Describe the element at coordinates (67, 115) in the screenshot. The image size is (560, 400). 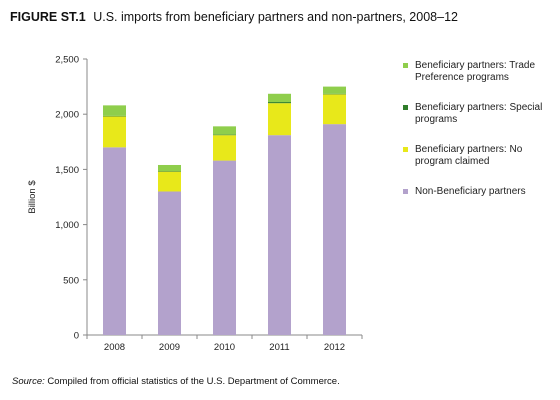
I see `y-tick-label: 2,000` at that location.